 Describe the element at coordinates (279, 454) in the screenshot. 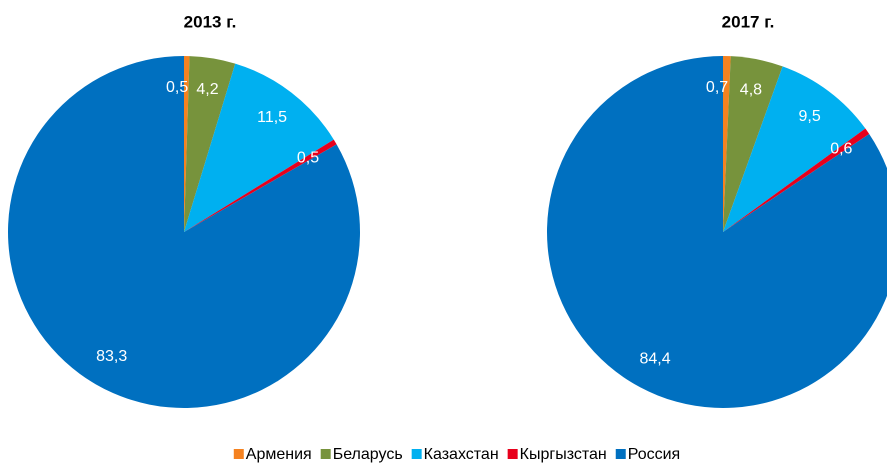

I see `legend-label: Армения` at that location.